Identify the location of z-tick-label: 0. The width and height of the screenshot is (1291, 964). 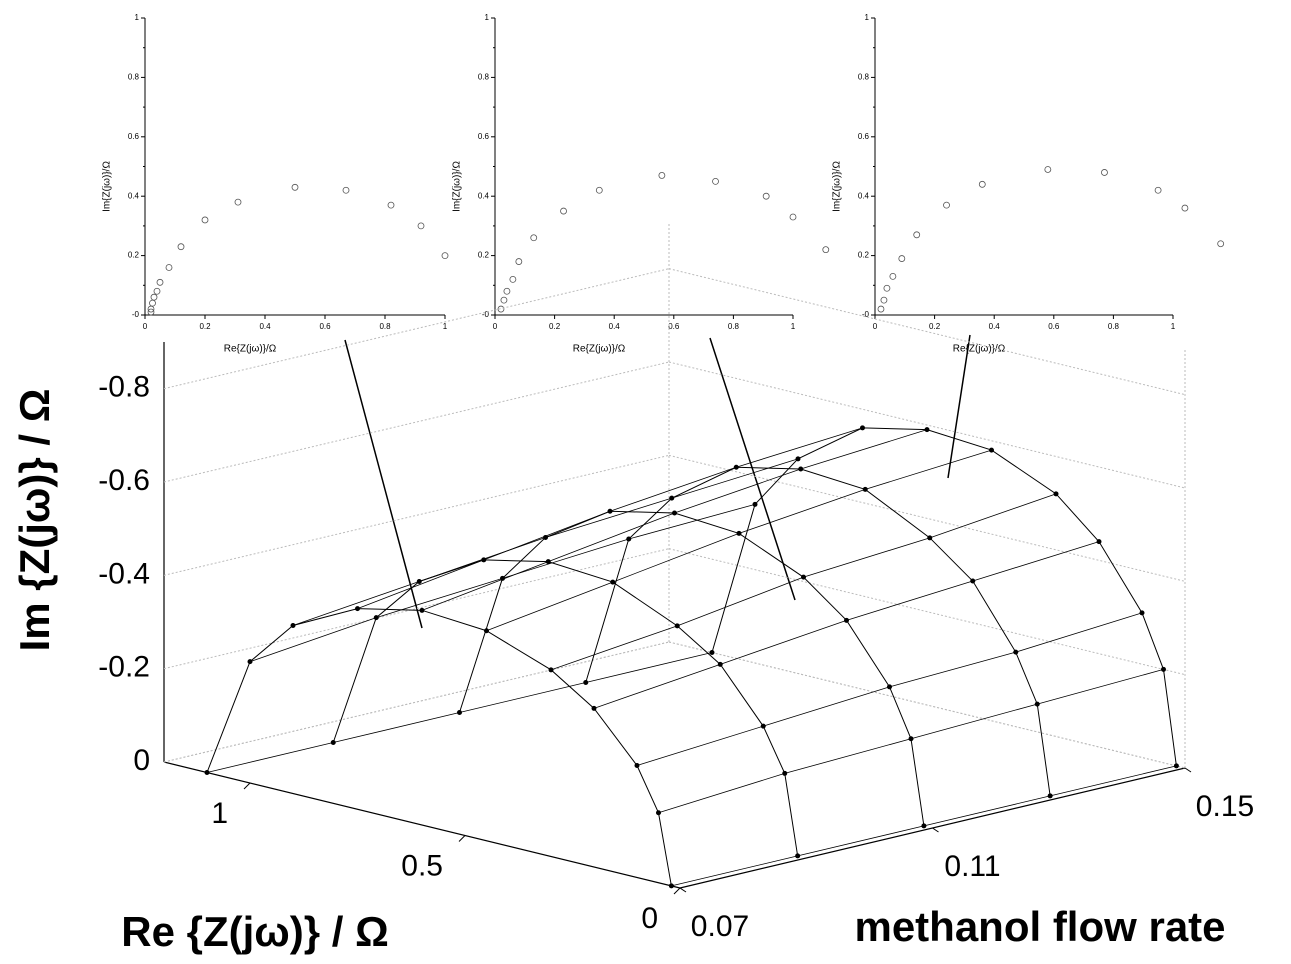
(141, 760).